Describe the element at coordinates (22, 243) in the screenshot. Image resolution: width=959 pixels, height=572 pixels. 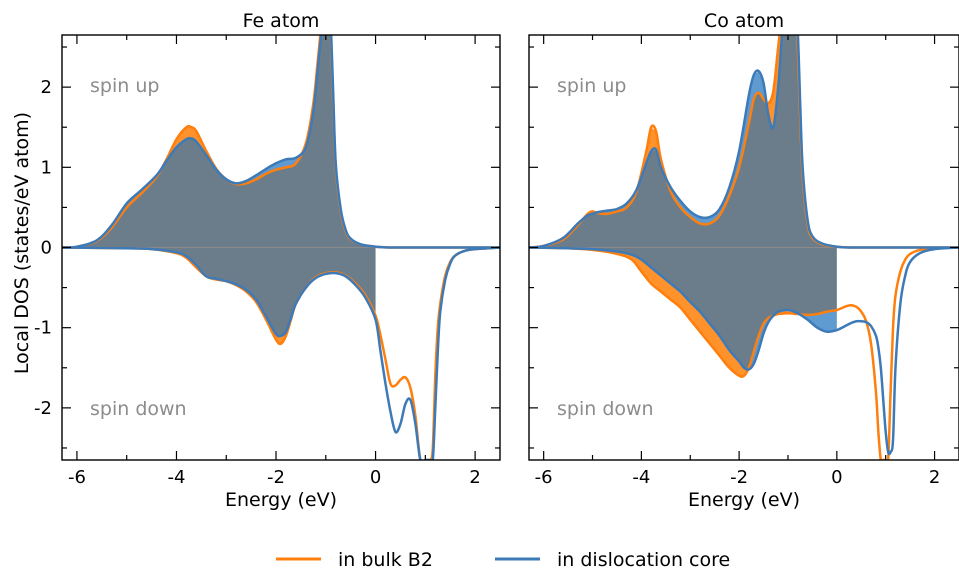
I see `y-axis-label: Local DOS (states/eV atom)` at that location.